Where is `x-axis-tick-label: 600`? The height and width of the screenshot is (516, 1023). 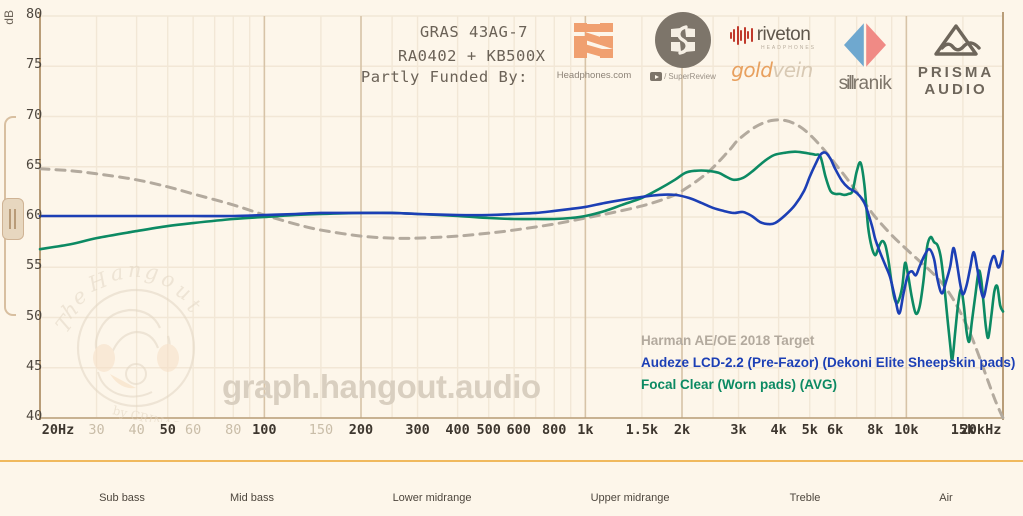
x-axis-tick-label: 600 is located at coordinates (518, 430).